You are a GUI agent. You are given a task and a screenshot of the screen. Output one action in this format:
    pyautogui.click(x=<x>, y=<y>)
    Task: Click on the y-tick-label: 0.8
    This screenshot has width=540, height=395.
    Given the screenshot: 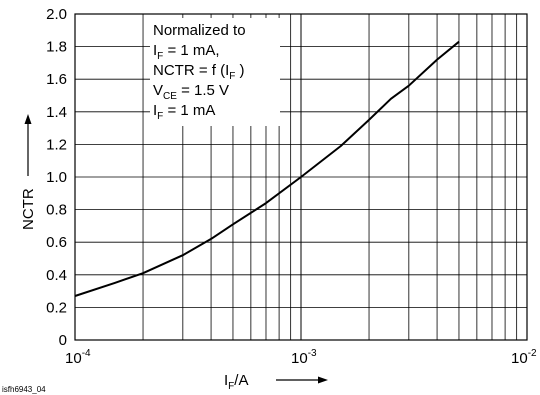 What is the action you would take?
    pyautogui.click(x=56, y=210)
    